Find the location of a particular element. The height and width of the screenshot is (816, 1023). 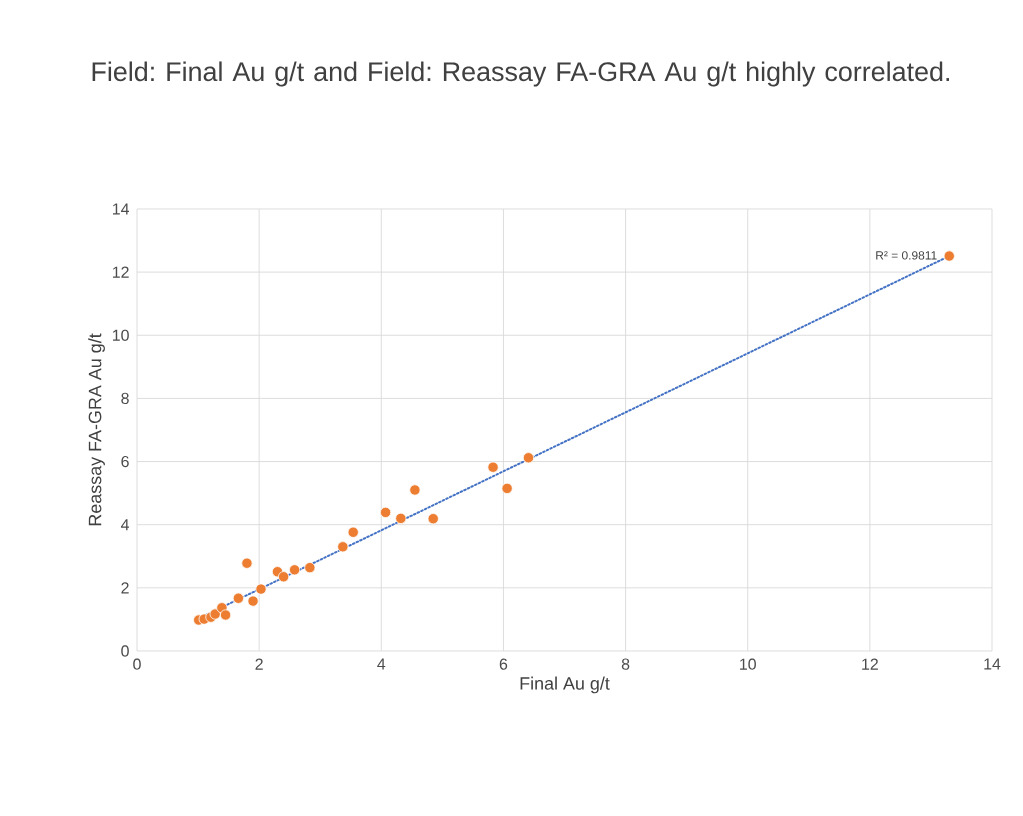

y-tick-label: 12 is located at coordinates (120, 272).